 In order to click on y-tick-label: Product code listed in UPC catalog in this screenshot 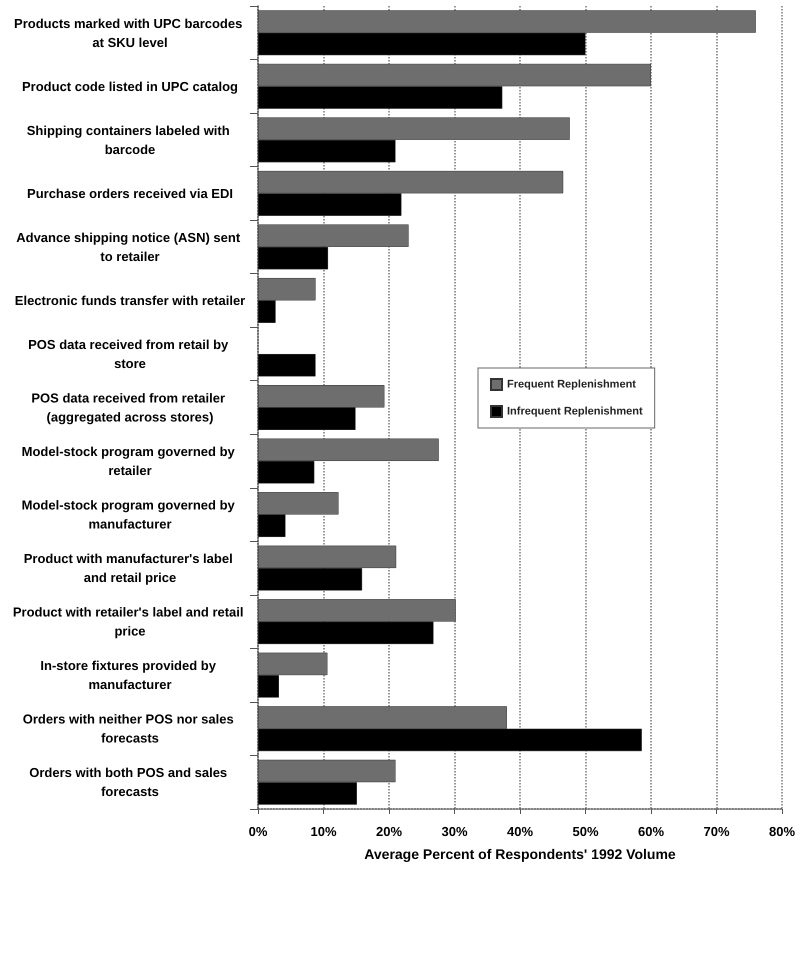, I will do `click(130, 86)`.